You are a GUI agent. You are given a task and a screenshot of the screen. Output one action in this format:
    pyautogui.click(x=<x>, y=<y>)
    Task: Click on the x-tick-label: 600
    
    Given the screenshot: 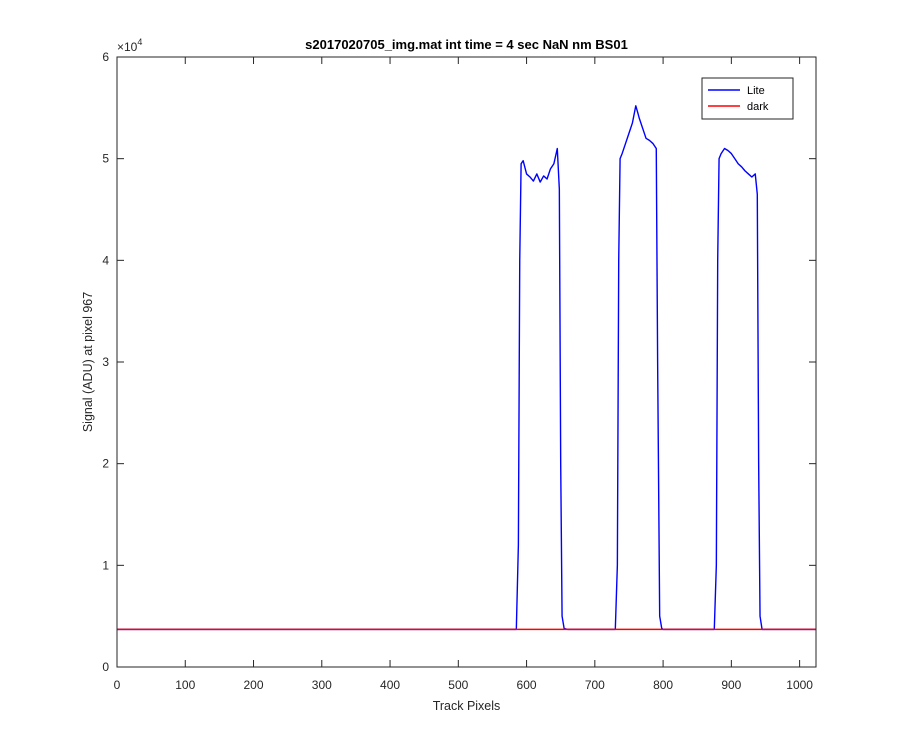 What is the action you would take?
    pyautogui.click(x=527, y=685)
    